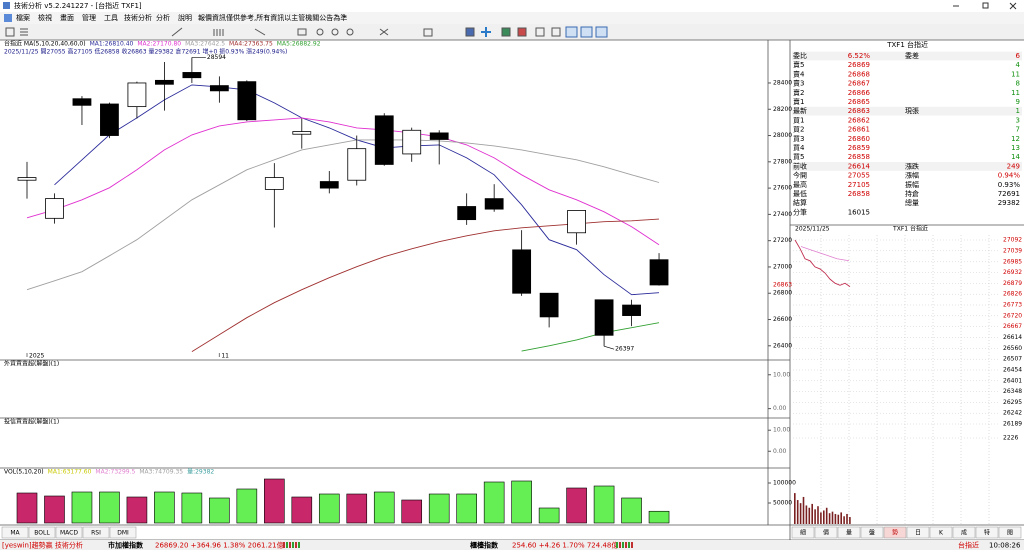  What do you see at coordinates (565, 545) in the screenshot?
I see `status-index2-value: 254.60 +4.26 1.70% 724.48億` at bounding box center [565, 545].